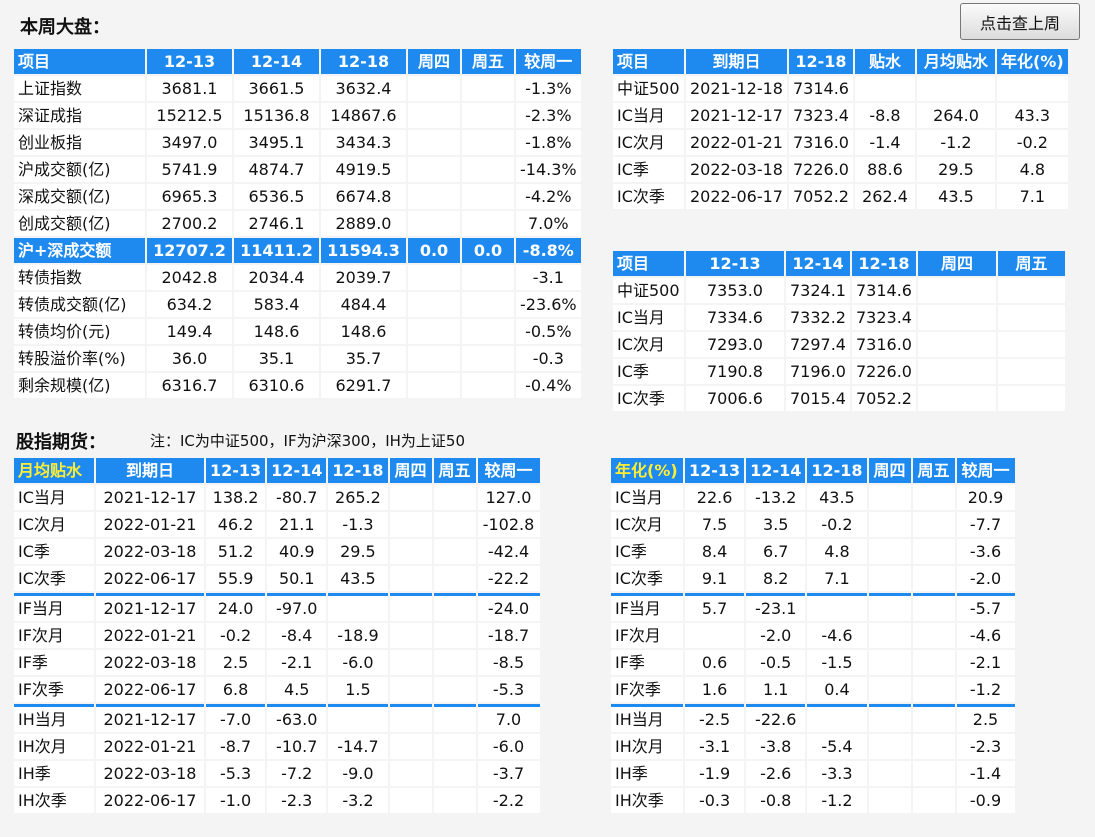 The image size is (1095, 837). What do you see at coordinates (715, 773) in the screenshot?
I see `table-cell: -1.9` at bounding box center [715, 773].